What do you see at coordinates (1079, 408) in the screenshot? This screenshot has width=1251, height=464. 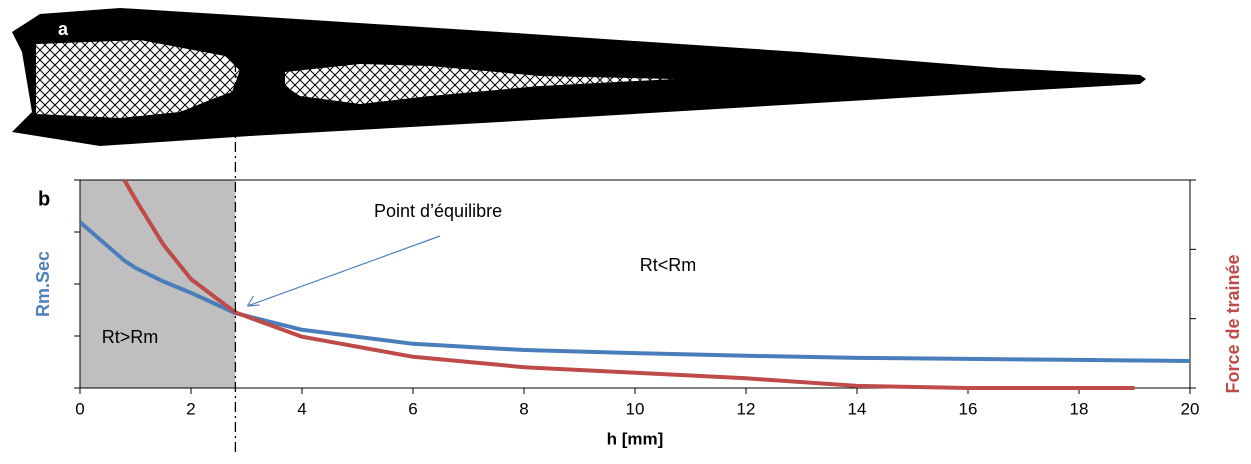 I see `x-tick-label: 18` at bounding box center [1079, 408].